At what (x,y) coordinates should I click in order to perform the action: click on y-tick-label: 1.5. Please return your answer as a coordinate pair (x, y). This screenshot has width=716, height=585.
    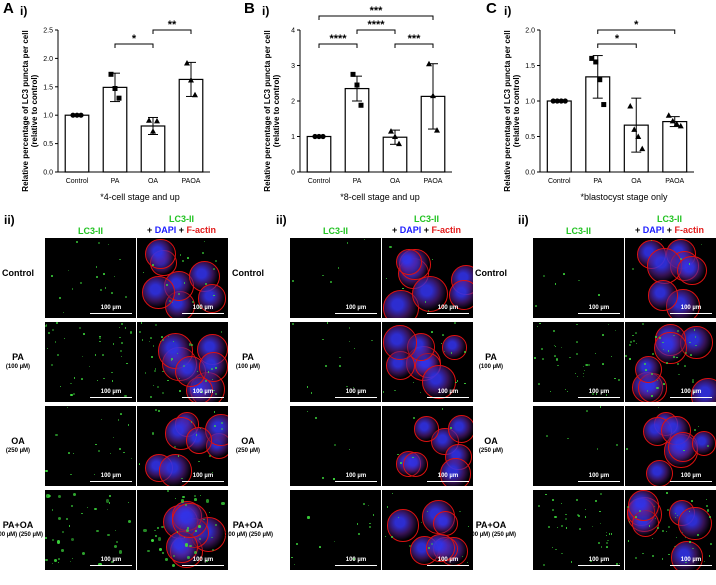
    Looking at the image, I should click on (48, 87).